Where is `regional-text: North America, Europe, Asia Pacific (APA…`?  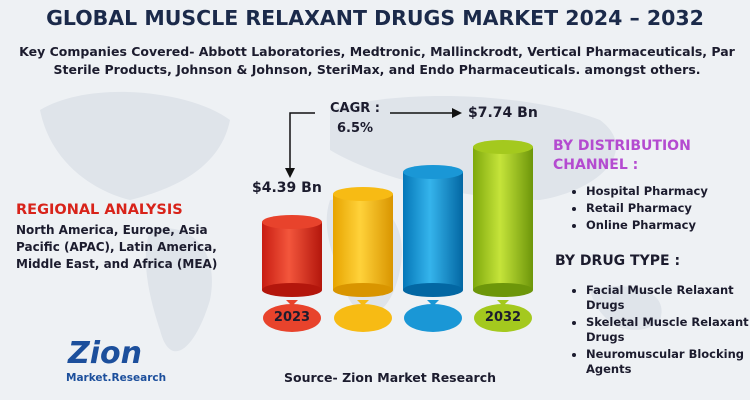 regional-text: North America, Europe, Asia Pacific (APA… is located at coordinates (117, 247).